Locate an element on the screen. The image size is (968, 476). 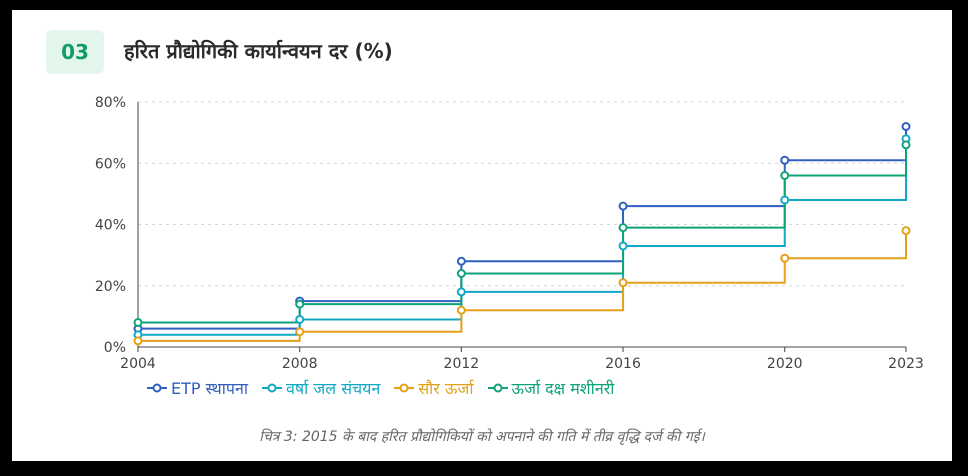
x-tick-label: 2008 is located at coordinates (300, 363).